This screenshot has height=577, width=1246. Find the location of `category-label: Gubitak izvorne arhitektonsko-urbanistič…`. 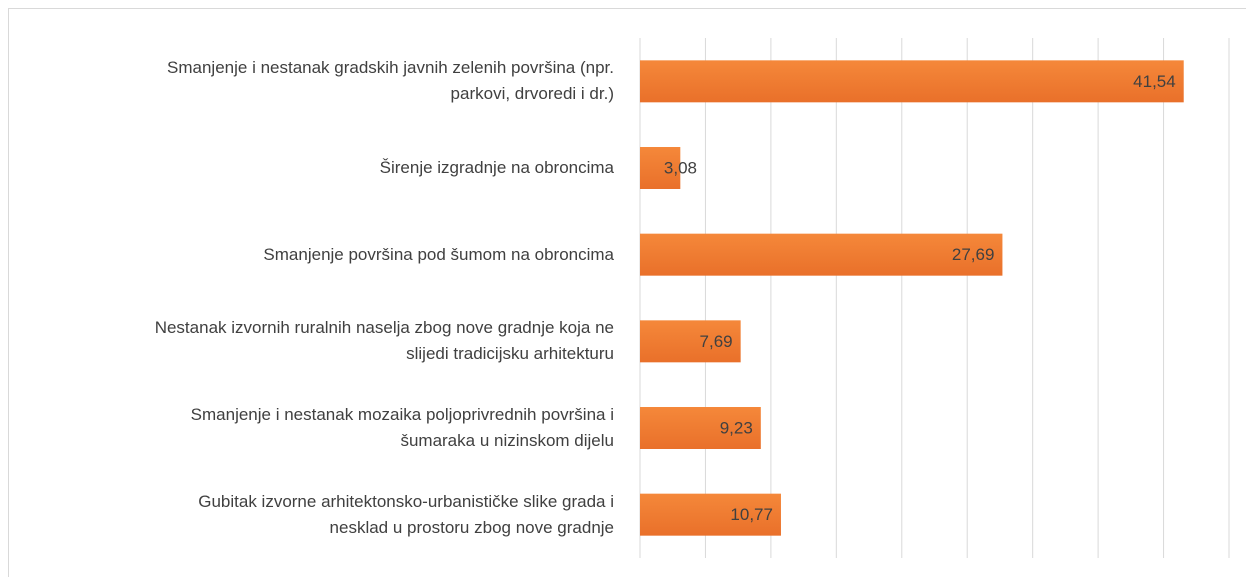

category-label: Gubitak izvorne arhitektonsko-urbanistič… is located at coordinates (406, 514).